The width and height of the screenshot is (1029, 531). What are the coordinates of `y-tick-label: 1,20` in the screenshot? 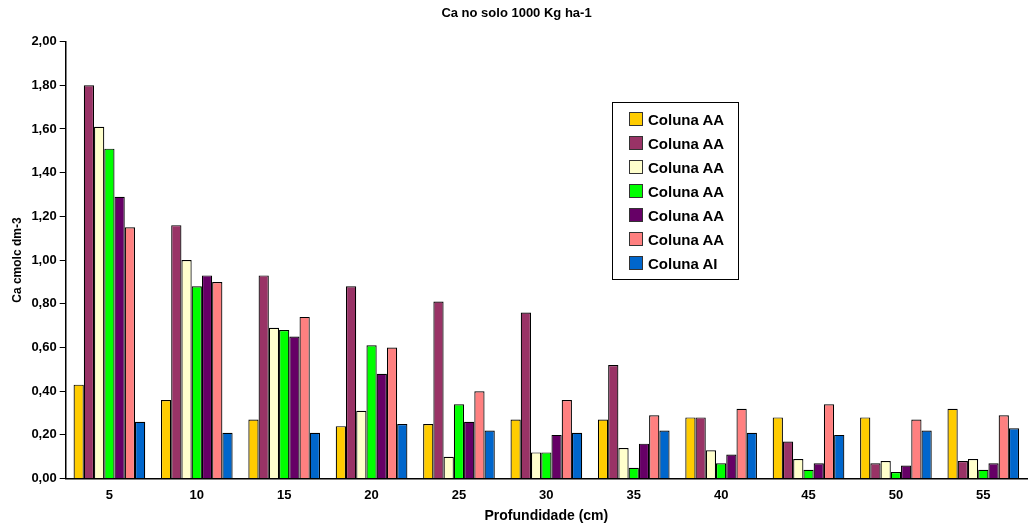 It's located at (44, 215).